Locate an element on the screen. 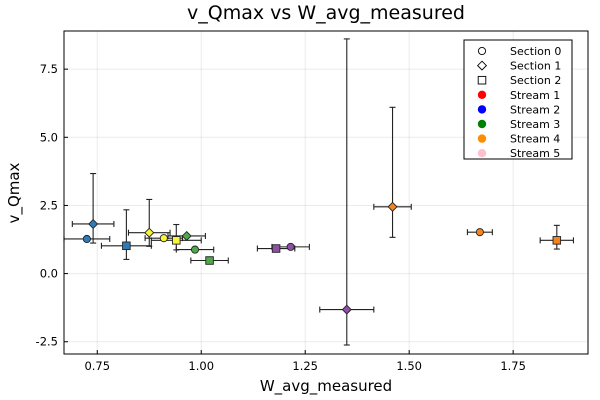 This screenshot has width=600, height=400. x-tick-label: 1.25 is located at coordinates (305, 366).